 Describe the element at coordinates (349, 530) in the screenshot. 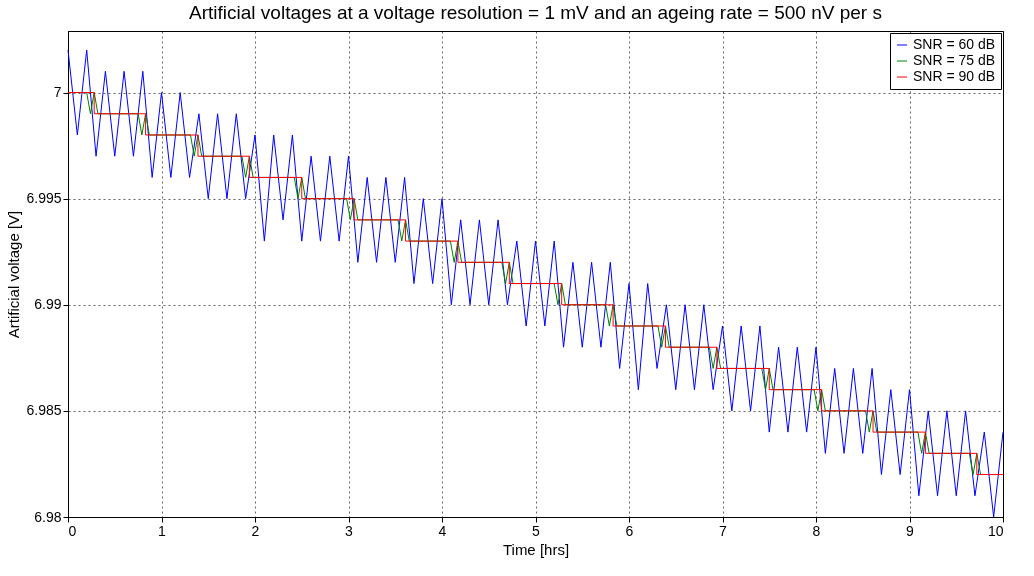

I see `x-tick-label: 3` at that location.